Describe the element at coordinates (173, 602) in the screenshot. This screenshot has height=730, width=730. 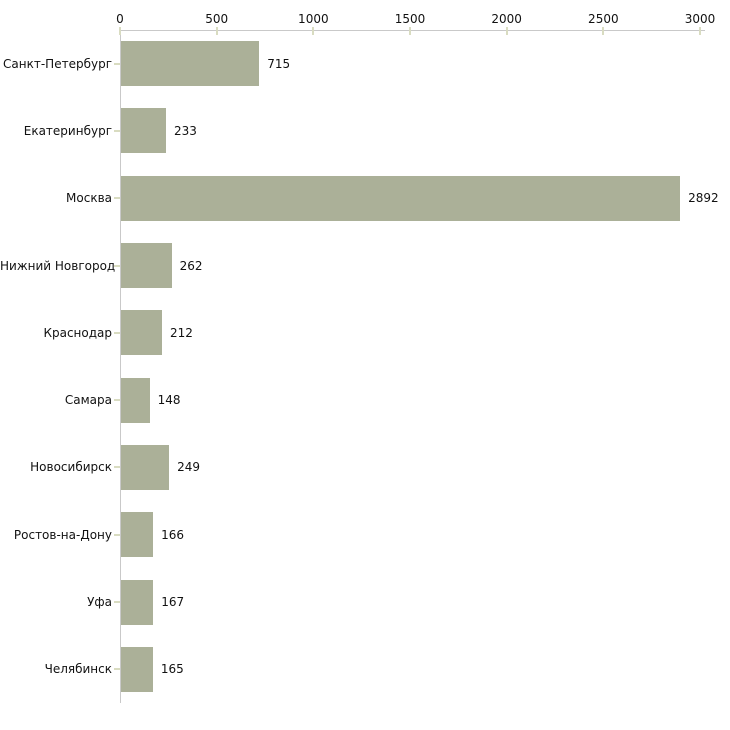
I see `bar-value-label: 167` at that location.